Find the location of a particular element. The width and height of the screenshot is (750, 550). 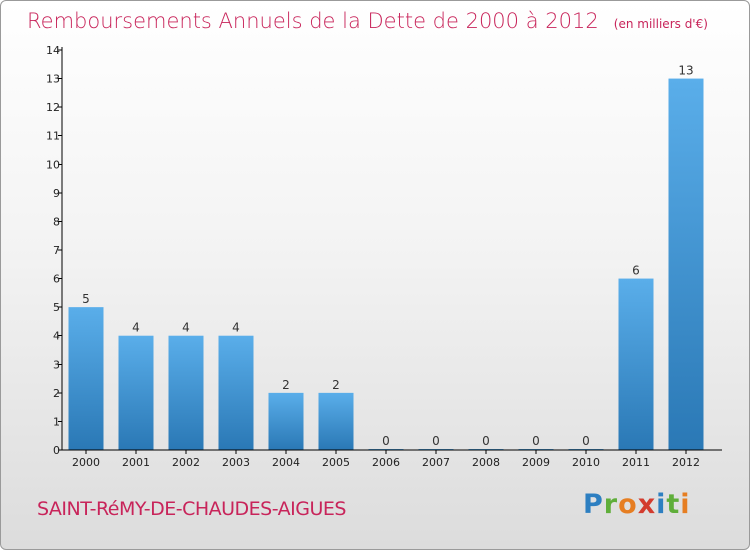

y-tick-label: 1 is located at coordinates (56, 421).